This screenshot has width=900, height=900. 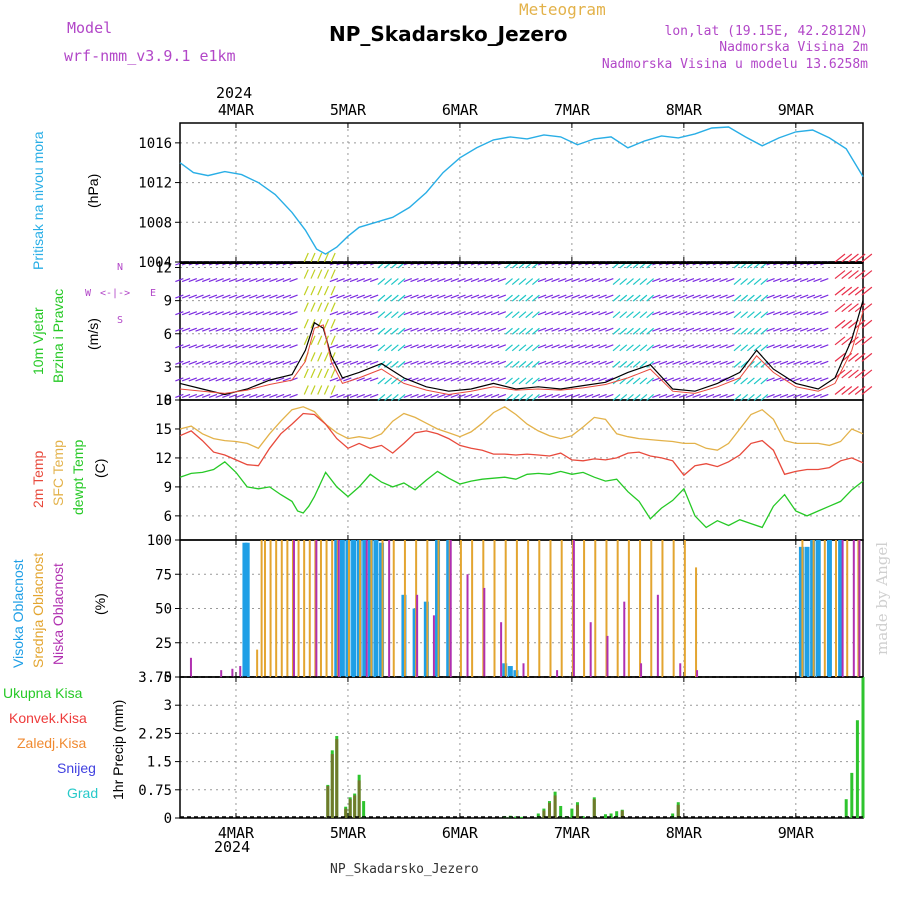 What do you see at coordinates (168, 335) in the screenshot?
I see `y-tick-label: 6` at bounding box center [168, 335].